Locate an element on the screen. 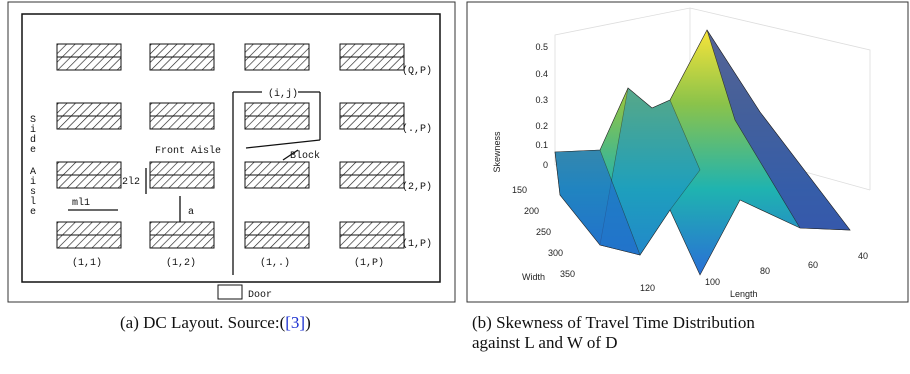 This screenshot has height=374, width=910. caption-a: (a) DC Layout. Source:([3]) is located at coordinates (215, 323).